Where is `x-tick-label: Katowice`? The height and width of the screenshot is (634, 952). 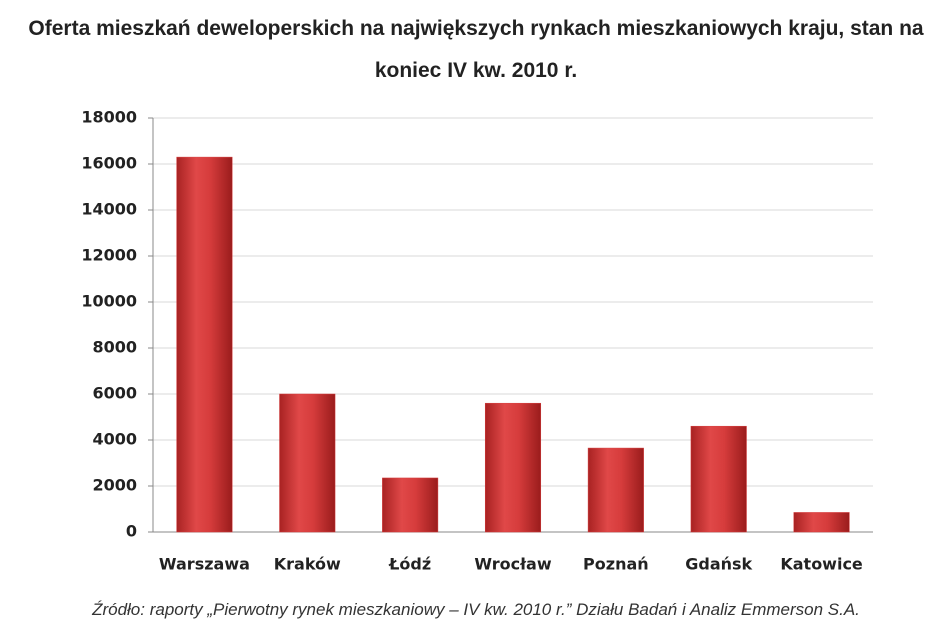 x-tick-label: Katowice is located at coordinates (821, 564).